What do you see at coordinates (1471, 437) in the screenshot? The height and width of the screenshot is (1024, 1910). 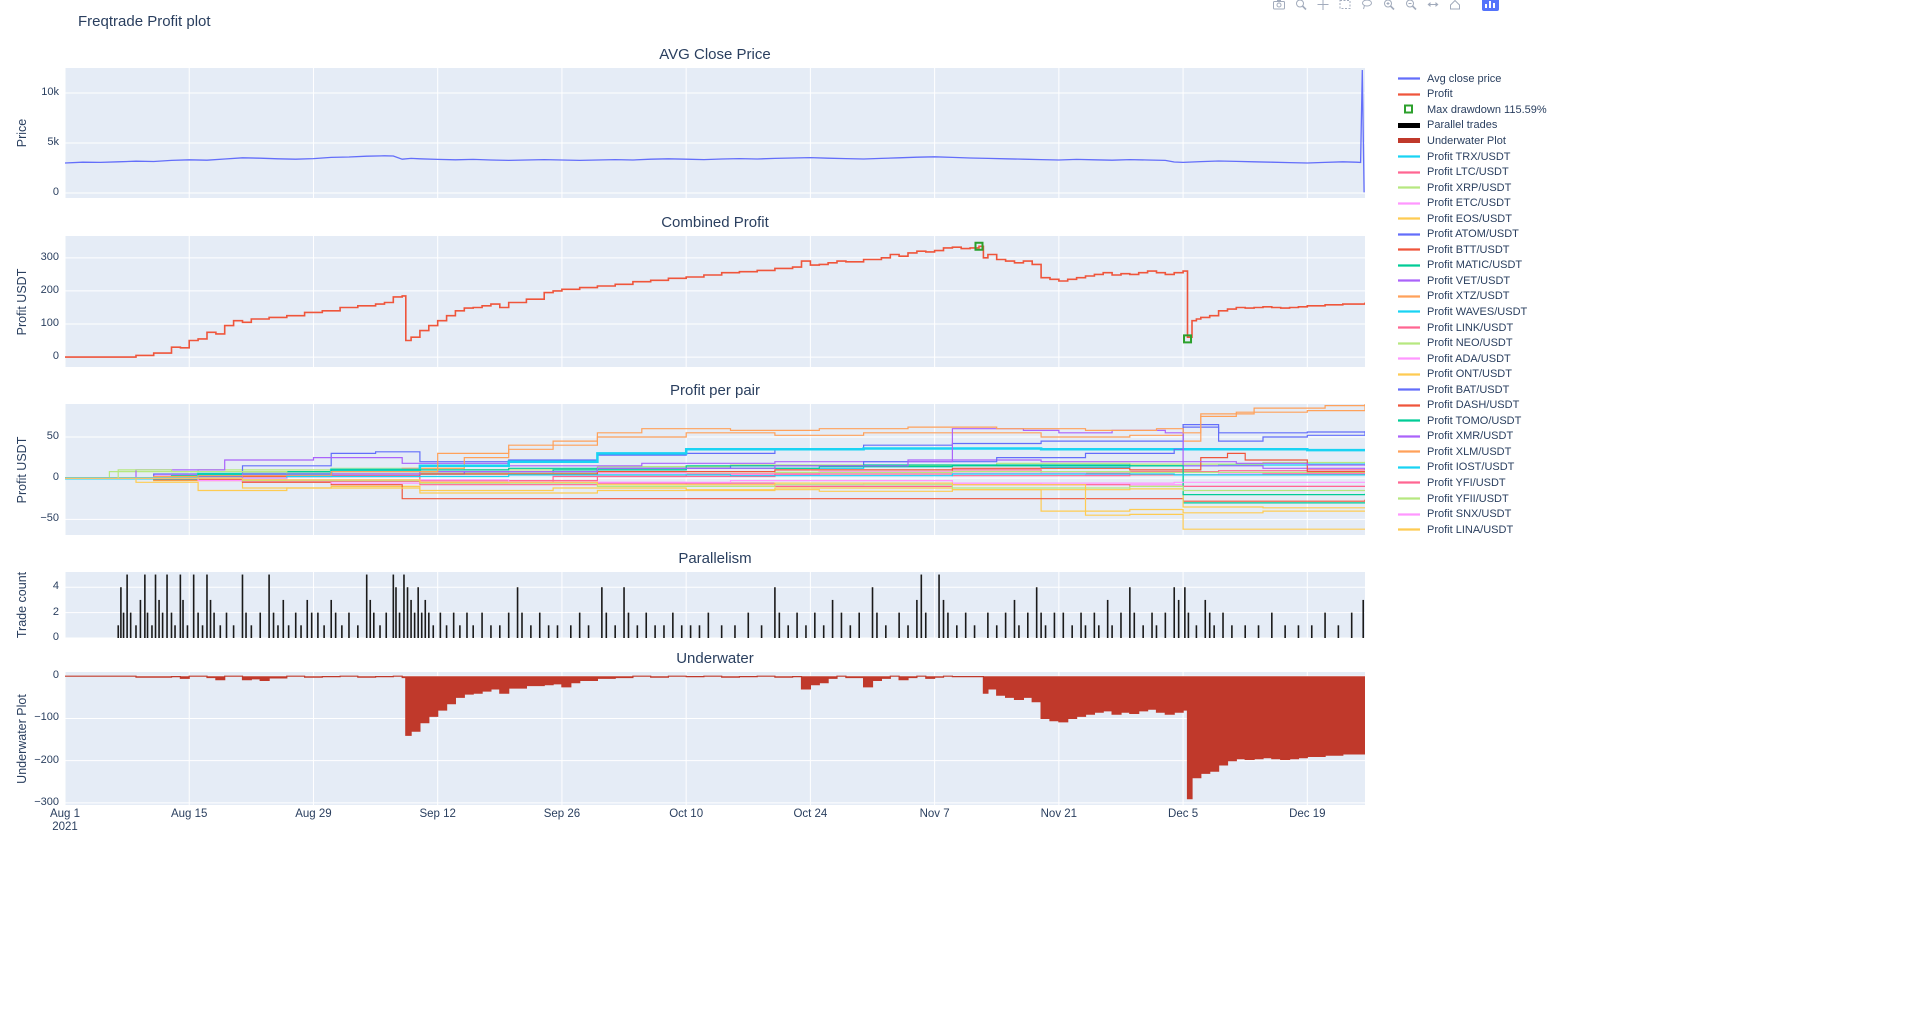 I see `legend-item-profit-xmr-usdt: Profit XMR/USDT` at bounding box center [1471, 437].